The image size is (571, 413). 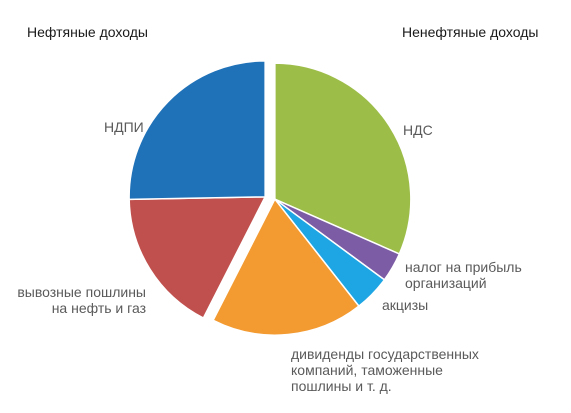 I want to click on slice-ndpi, so click(x=197, y=130).